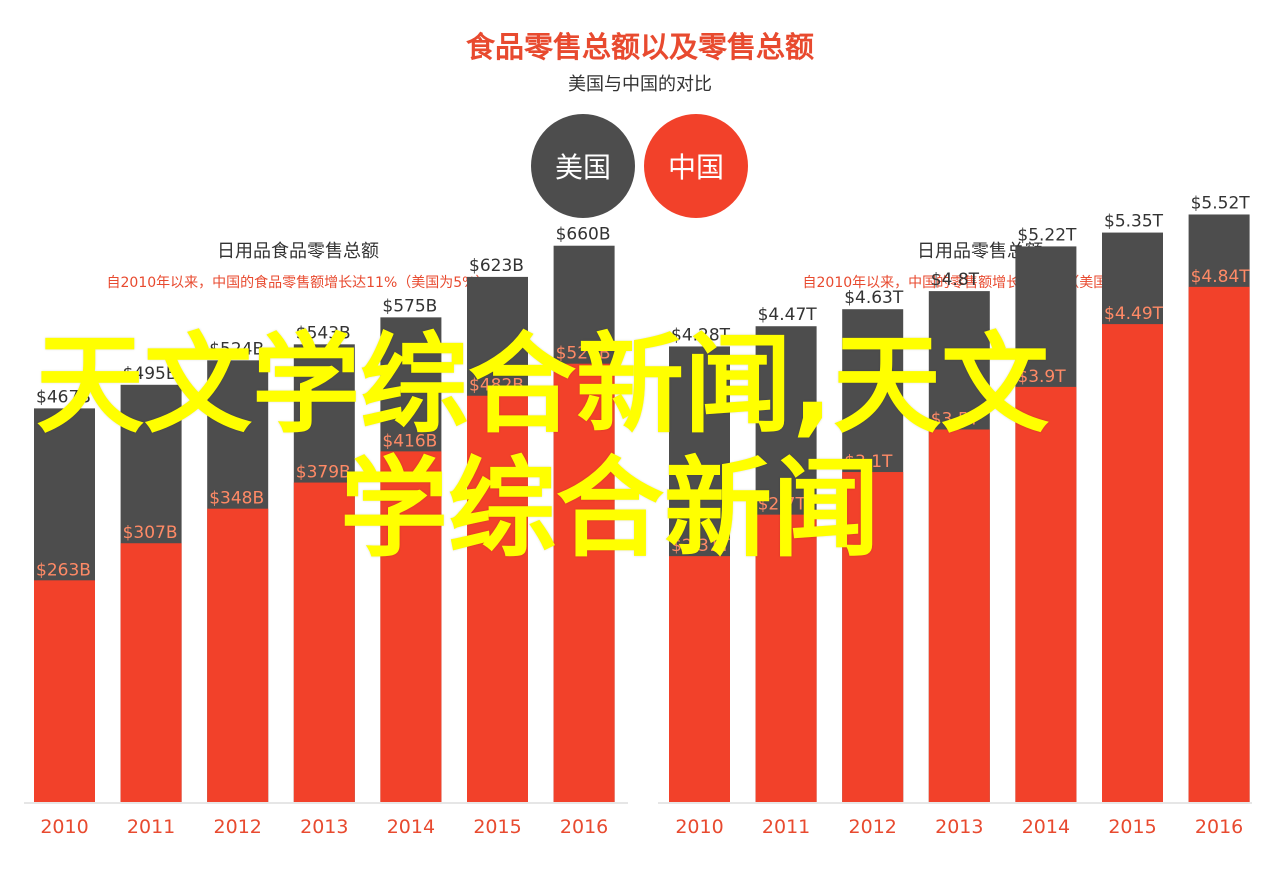  What do you see at coordinates (151, 672) in the screenshot?
I see `bar-china-2011` at bounding box center [151, 672].